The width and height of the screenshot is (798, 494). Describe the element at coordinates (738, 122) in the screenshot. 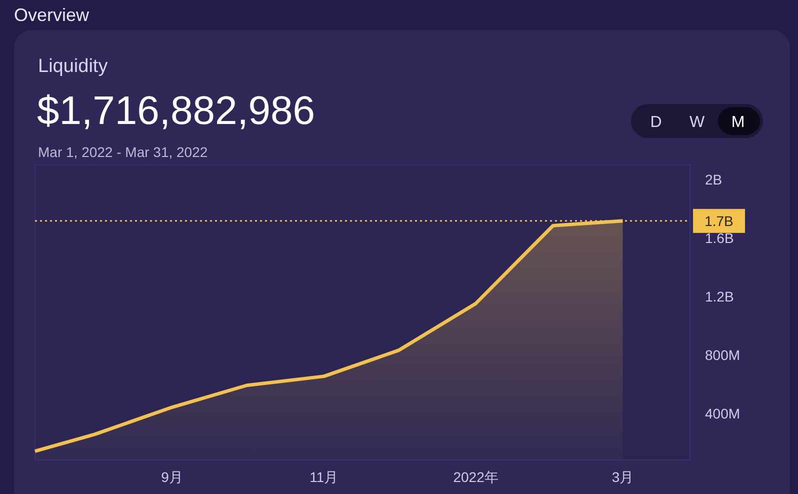

I see `text: M` at that location.